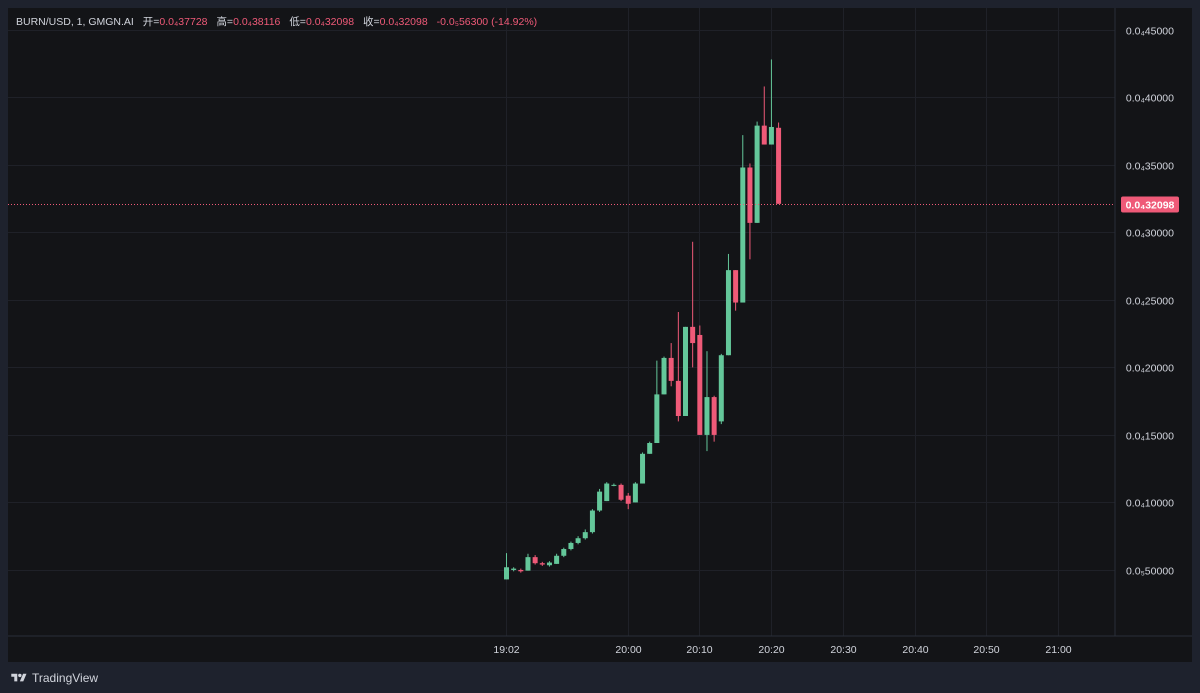 The image size is (1200, 693). Describe the element at coordinates (1150, 437) in the screenshot. I see `price-tick-label: 0.0₄15000` at that location.